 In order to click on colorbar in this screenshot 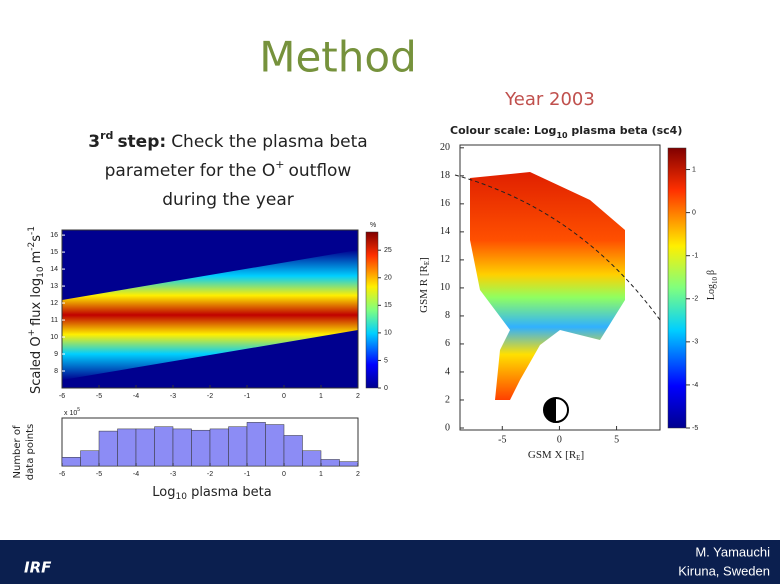, I will do `click(372, 310)`.